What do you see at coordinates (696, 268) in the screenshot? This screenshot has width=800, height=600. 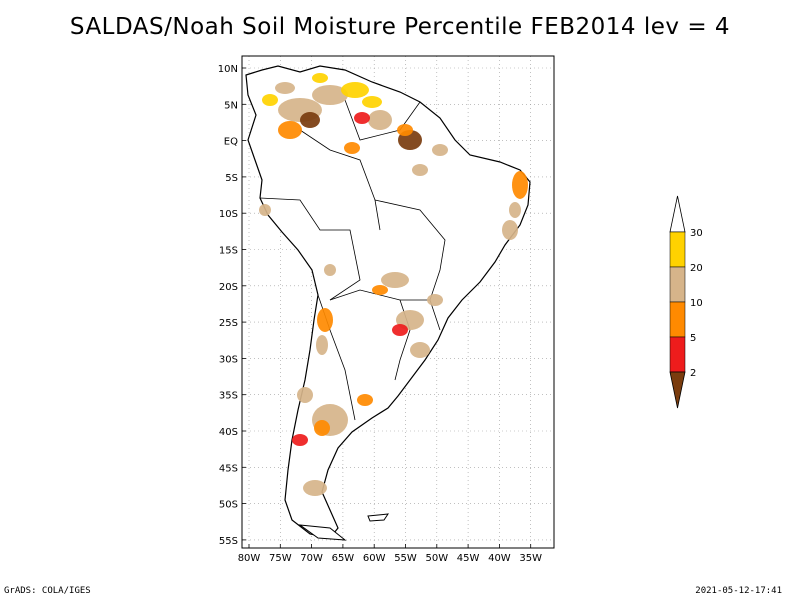 I see `legend-label: 20` at bounding box center [696, 268].